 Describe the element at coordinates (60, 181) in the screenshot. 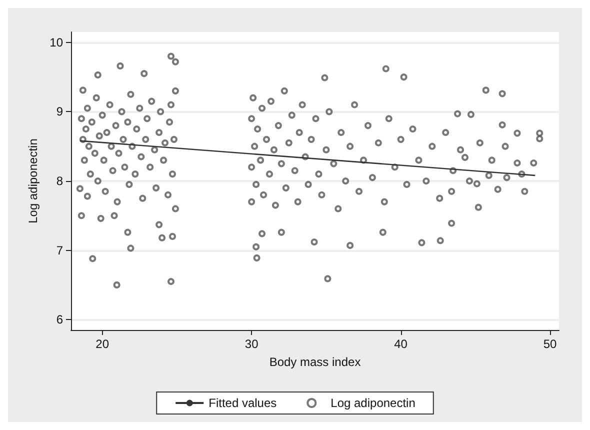

I see `y-tick-label: 8` at that location.